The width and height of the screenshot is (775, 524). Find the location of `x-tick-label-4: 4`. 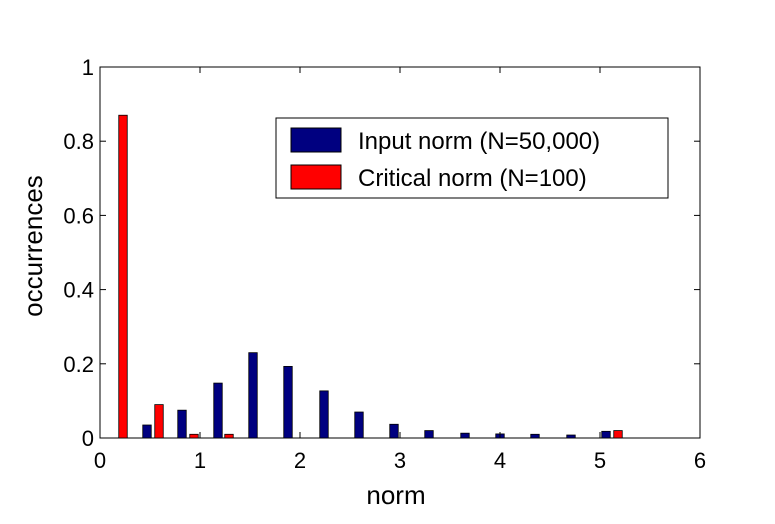

x-tick-label-4: 4 is located at coordinates (500, 460).